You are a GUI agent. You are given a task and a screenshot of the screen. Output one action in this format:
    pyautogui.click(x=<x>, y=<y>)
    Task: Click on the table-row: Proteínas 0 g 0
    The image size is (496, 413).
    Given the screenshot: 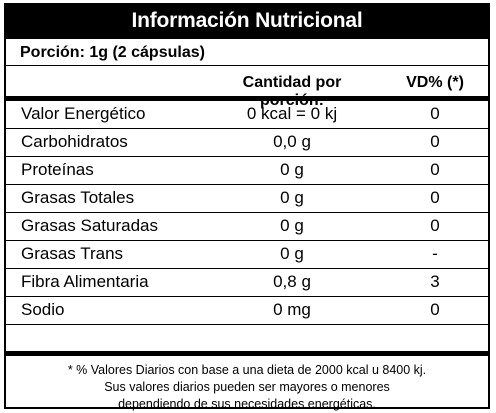 What is the action you would take?
    pyautogui.click(x=247, y=171)
    